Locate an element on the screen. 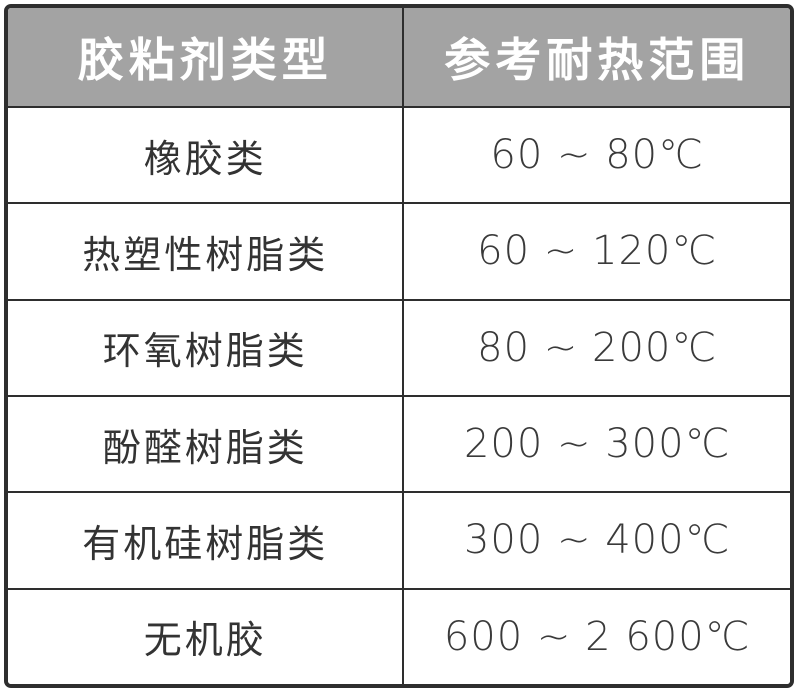 This screenshot has height=692, width=800. header-cell-heat-range: 参考耐热范围 is located at coordinates (597, 60).